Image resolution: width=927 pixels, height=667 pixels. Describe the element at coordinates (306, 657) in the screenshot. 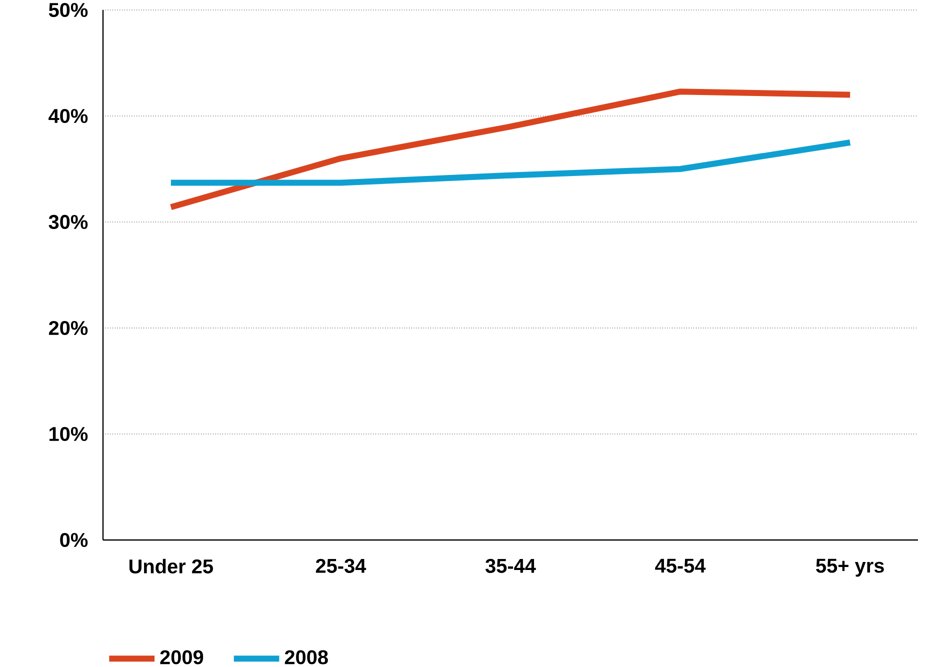

I see `legend-label: 2008` at that location.